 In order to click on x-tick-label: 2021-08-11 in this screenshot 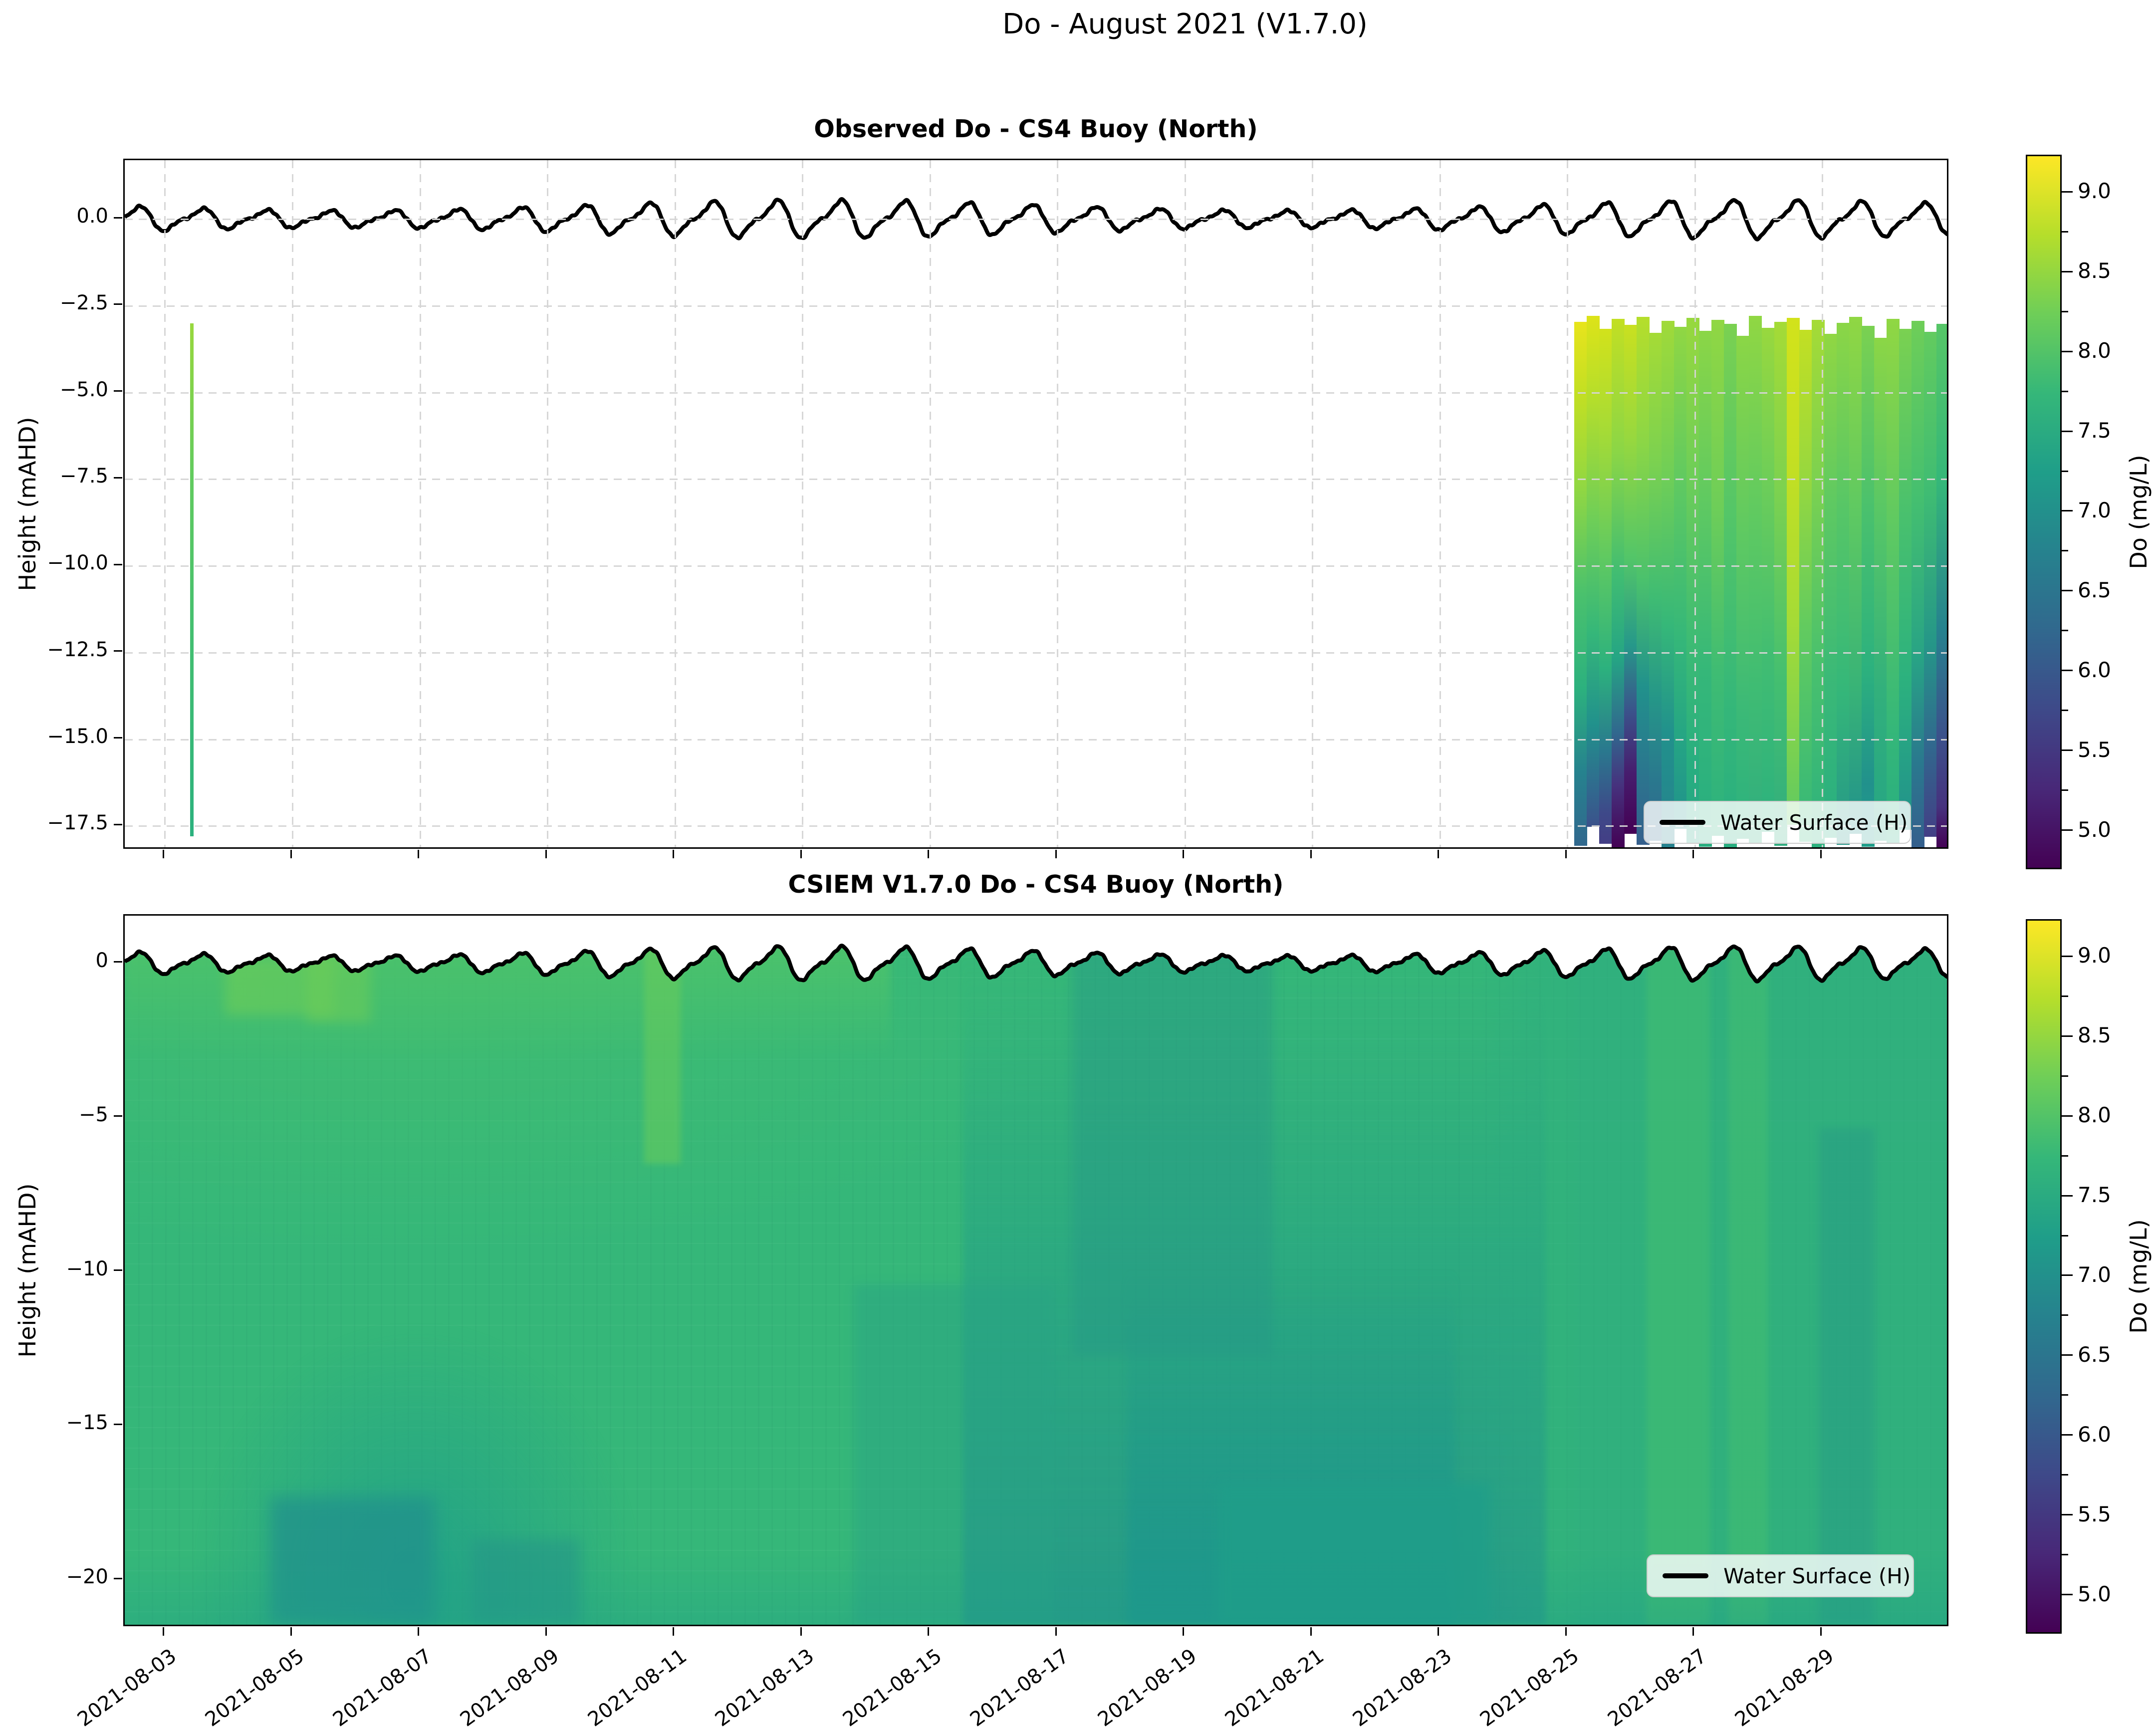, I will do `click(637, 1688)`.